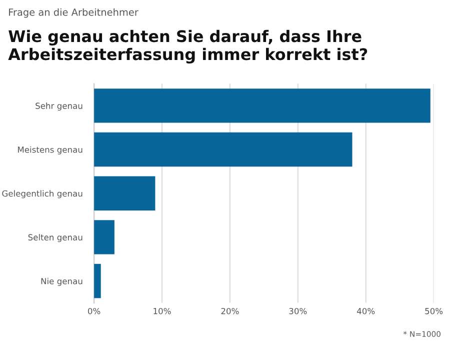 The width and height of the screenshot is (450, 349). I want to click on chart-title: Wie genau achten Sie darauf, dass Ihre Arbeitszeiterfassung immer korrekt ist?, so click(188, 47).